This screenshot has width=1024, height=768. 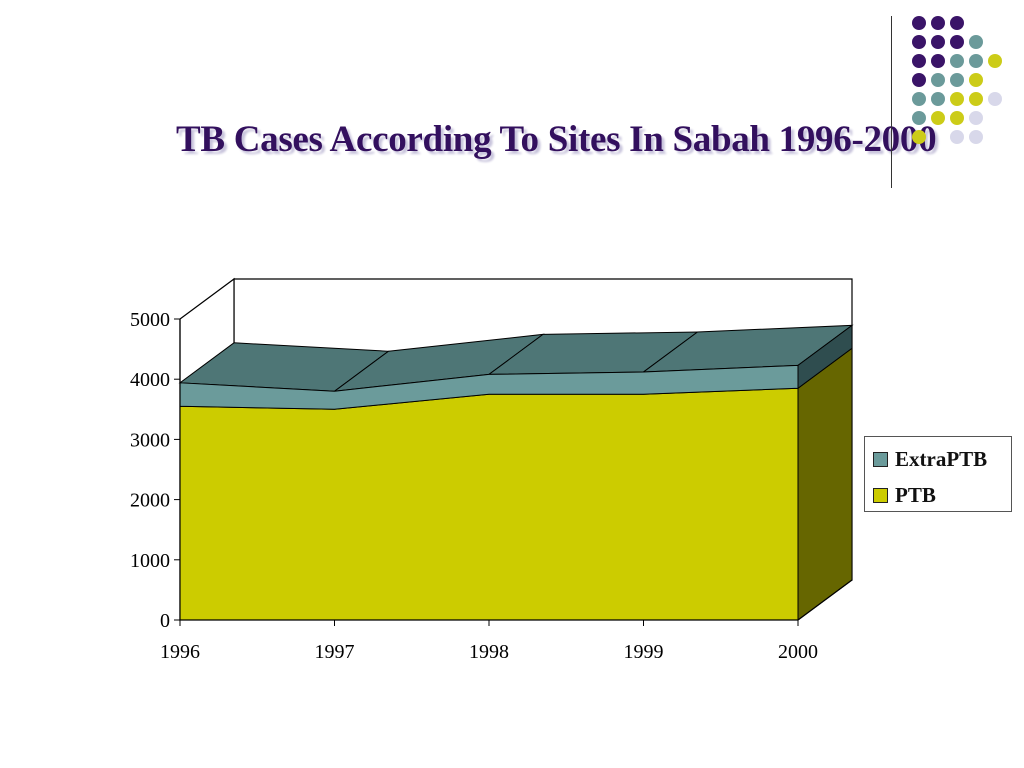 I want to click on ptb-side-face, so click(x=825, y=484).